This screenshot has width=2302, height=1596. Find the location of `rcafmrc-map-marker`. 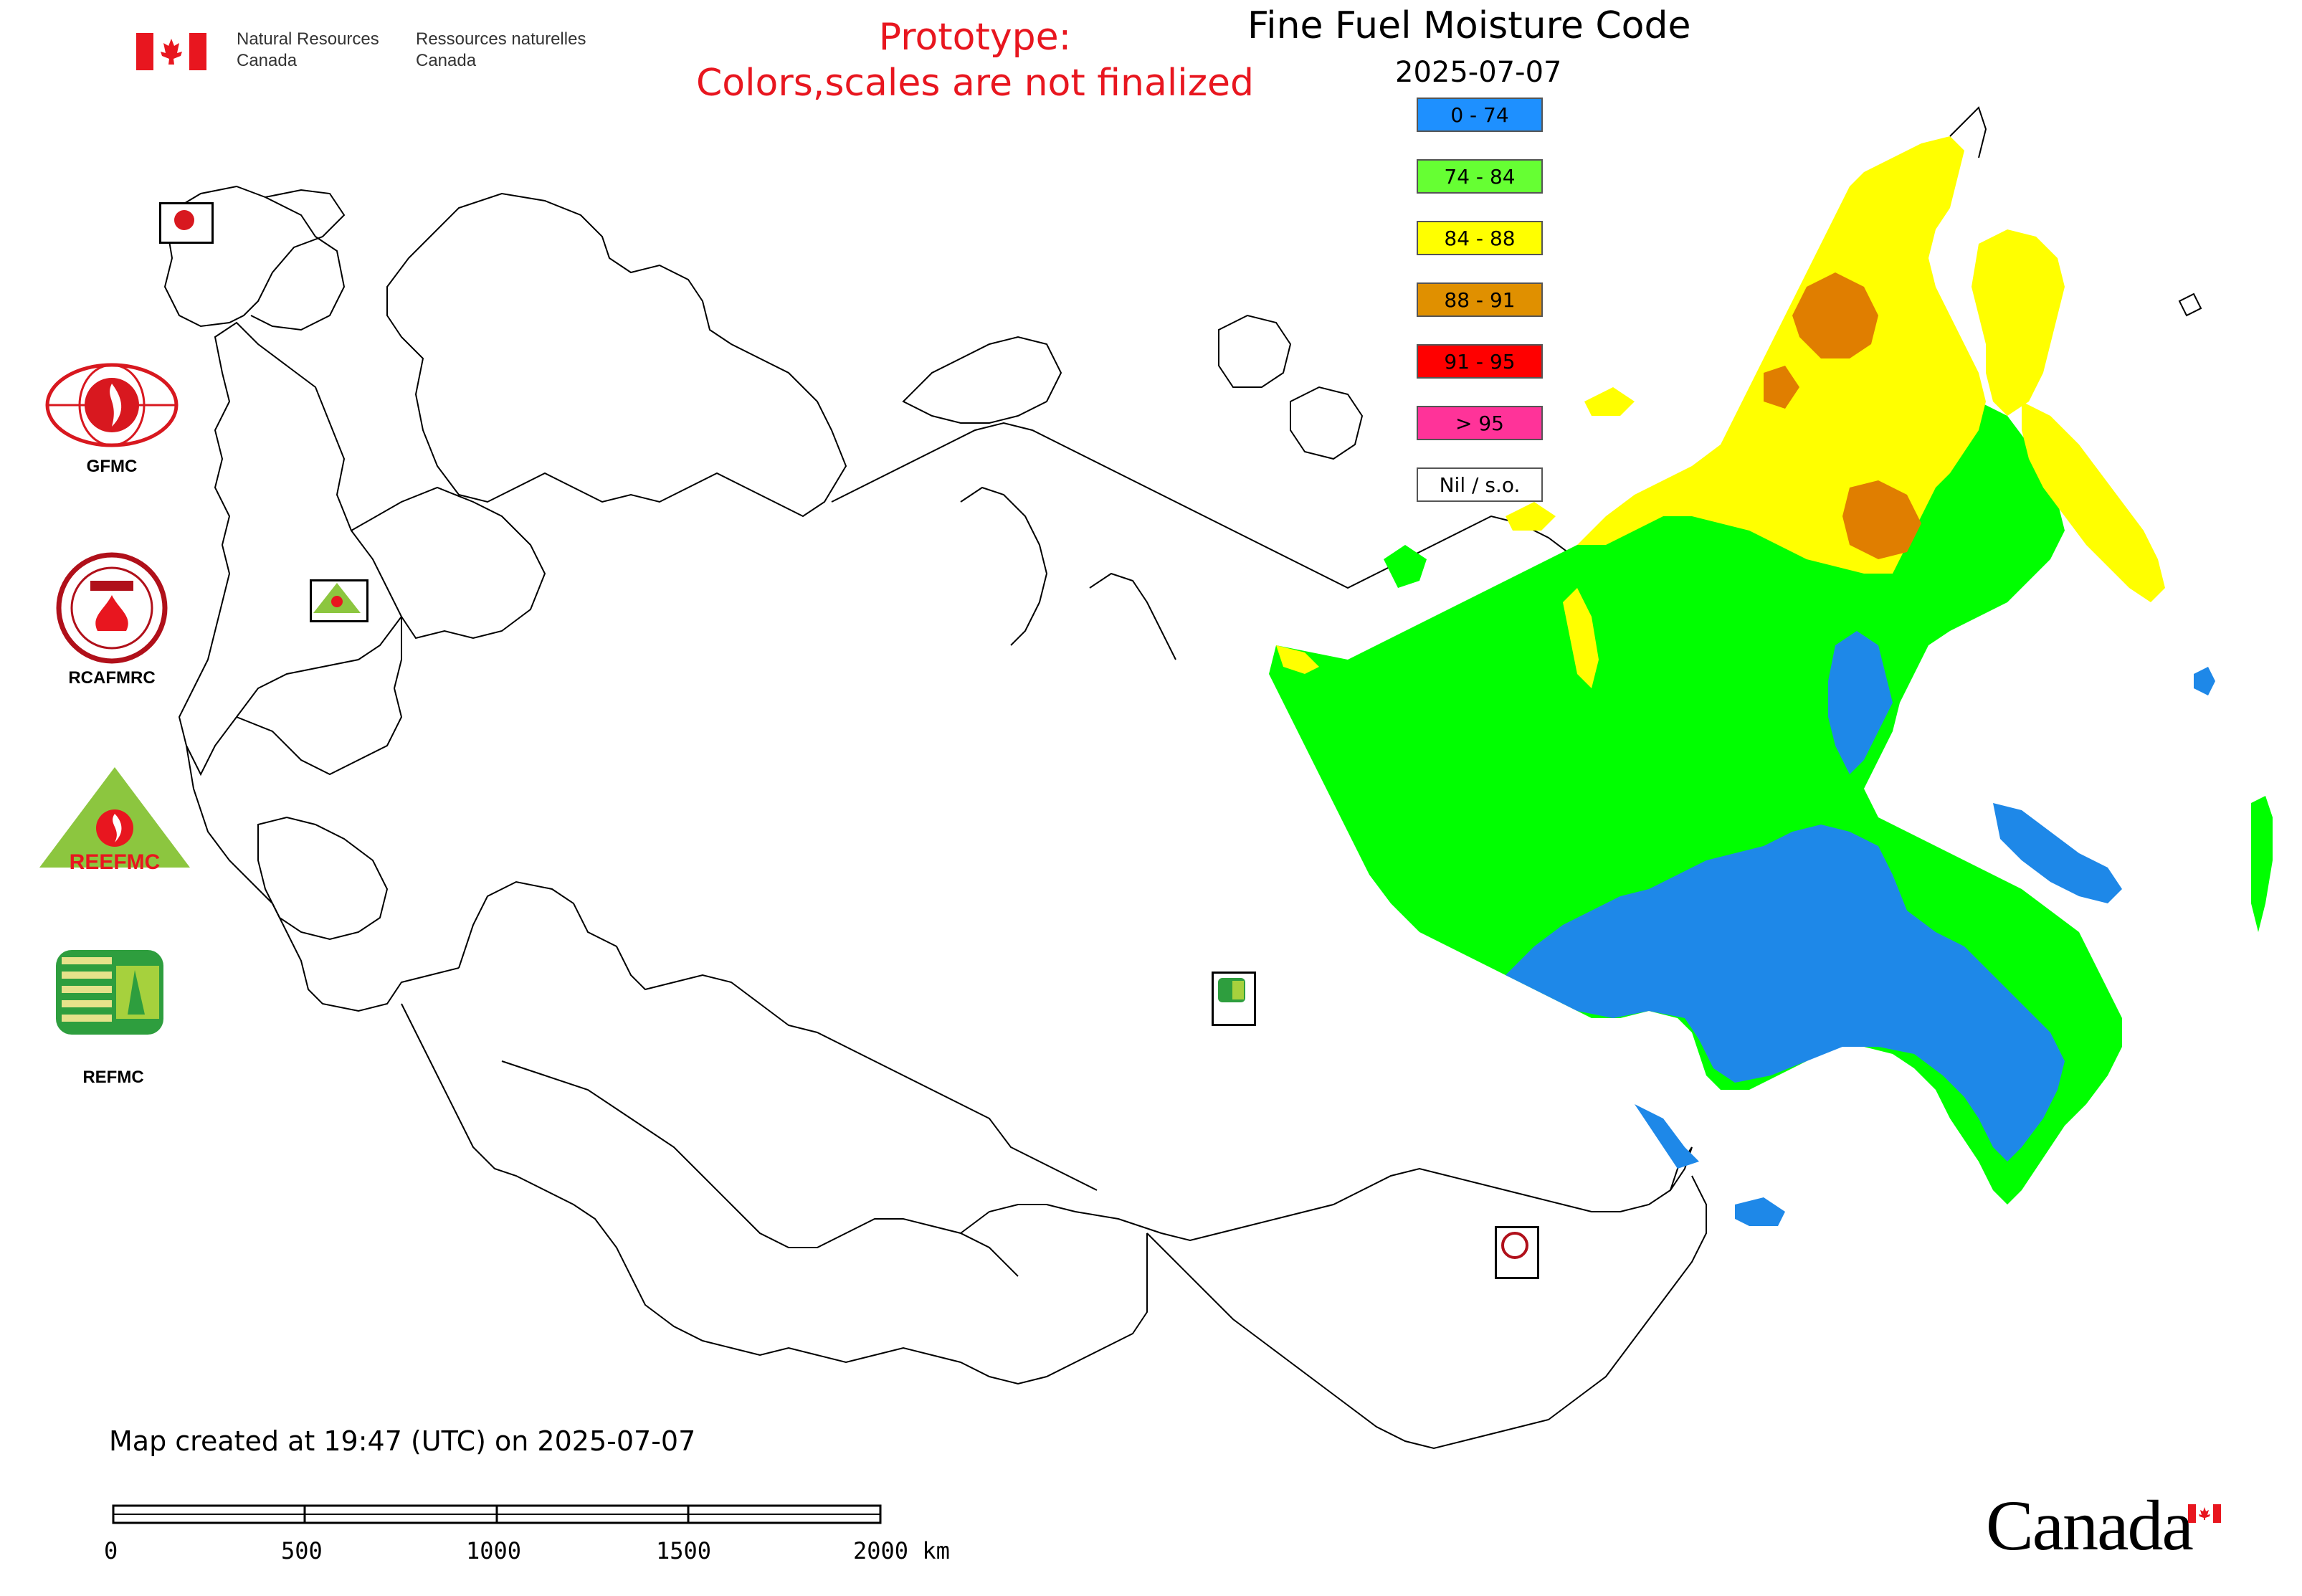

rcafmrc-map-marker is located at coordinates (1517, 1252).